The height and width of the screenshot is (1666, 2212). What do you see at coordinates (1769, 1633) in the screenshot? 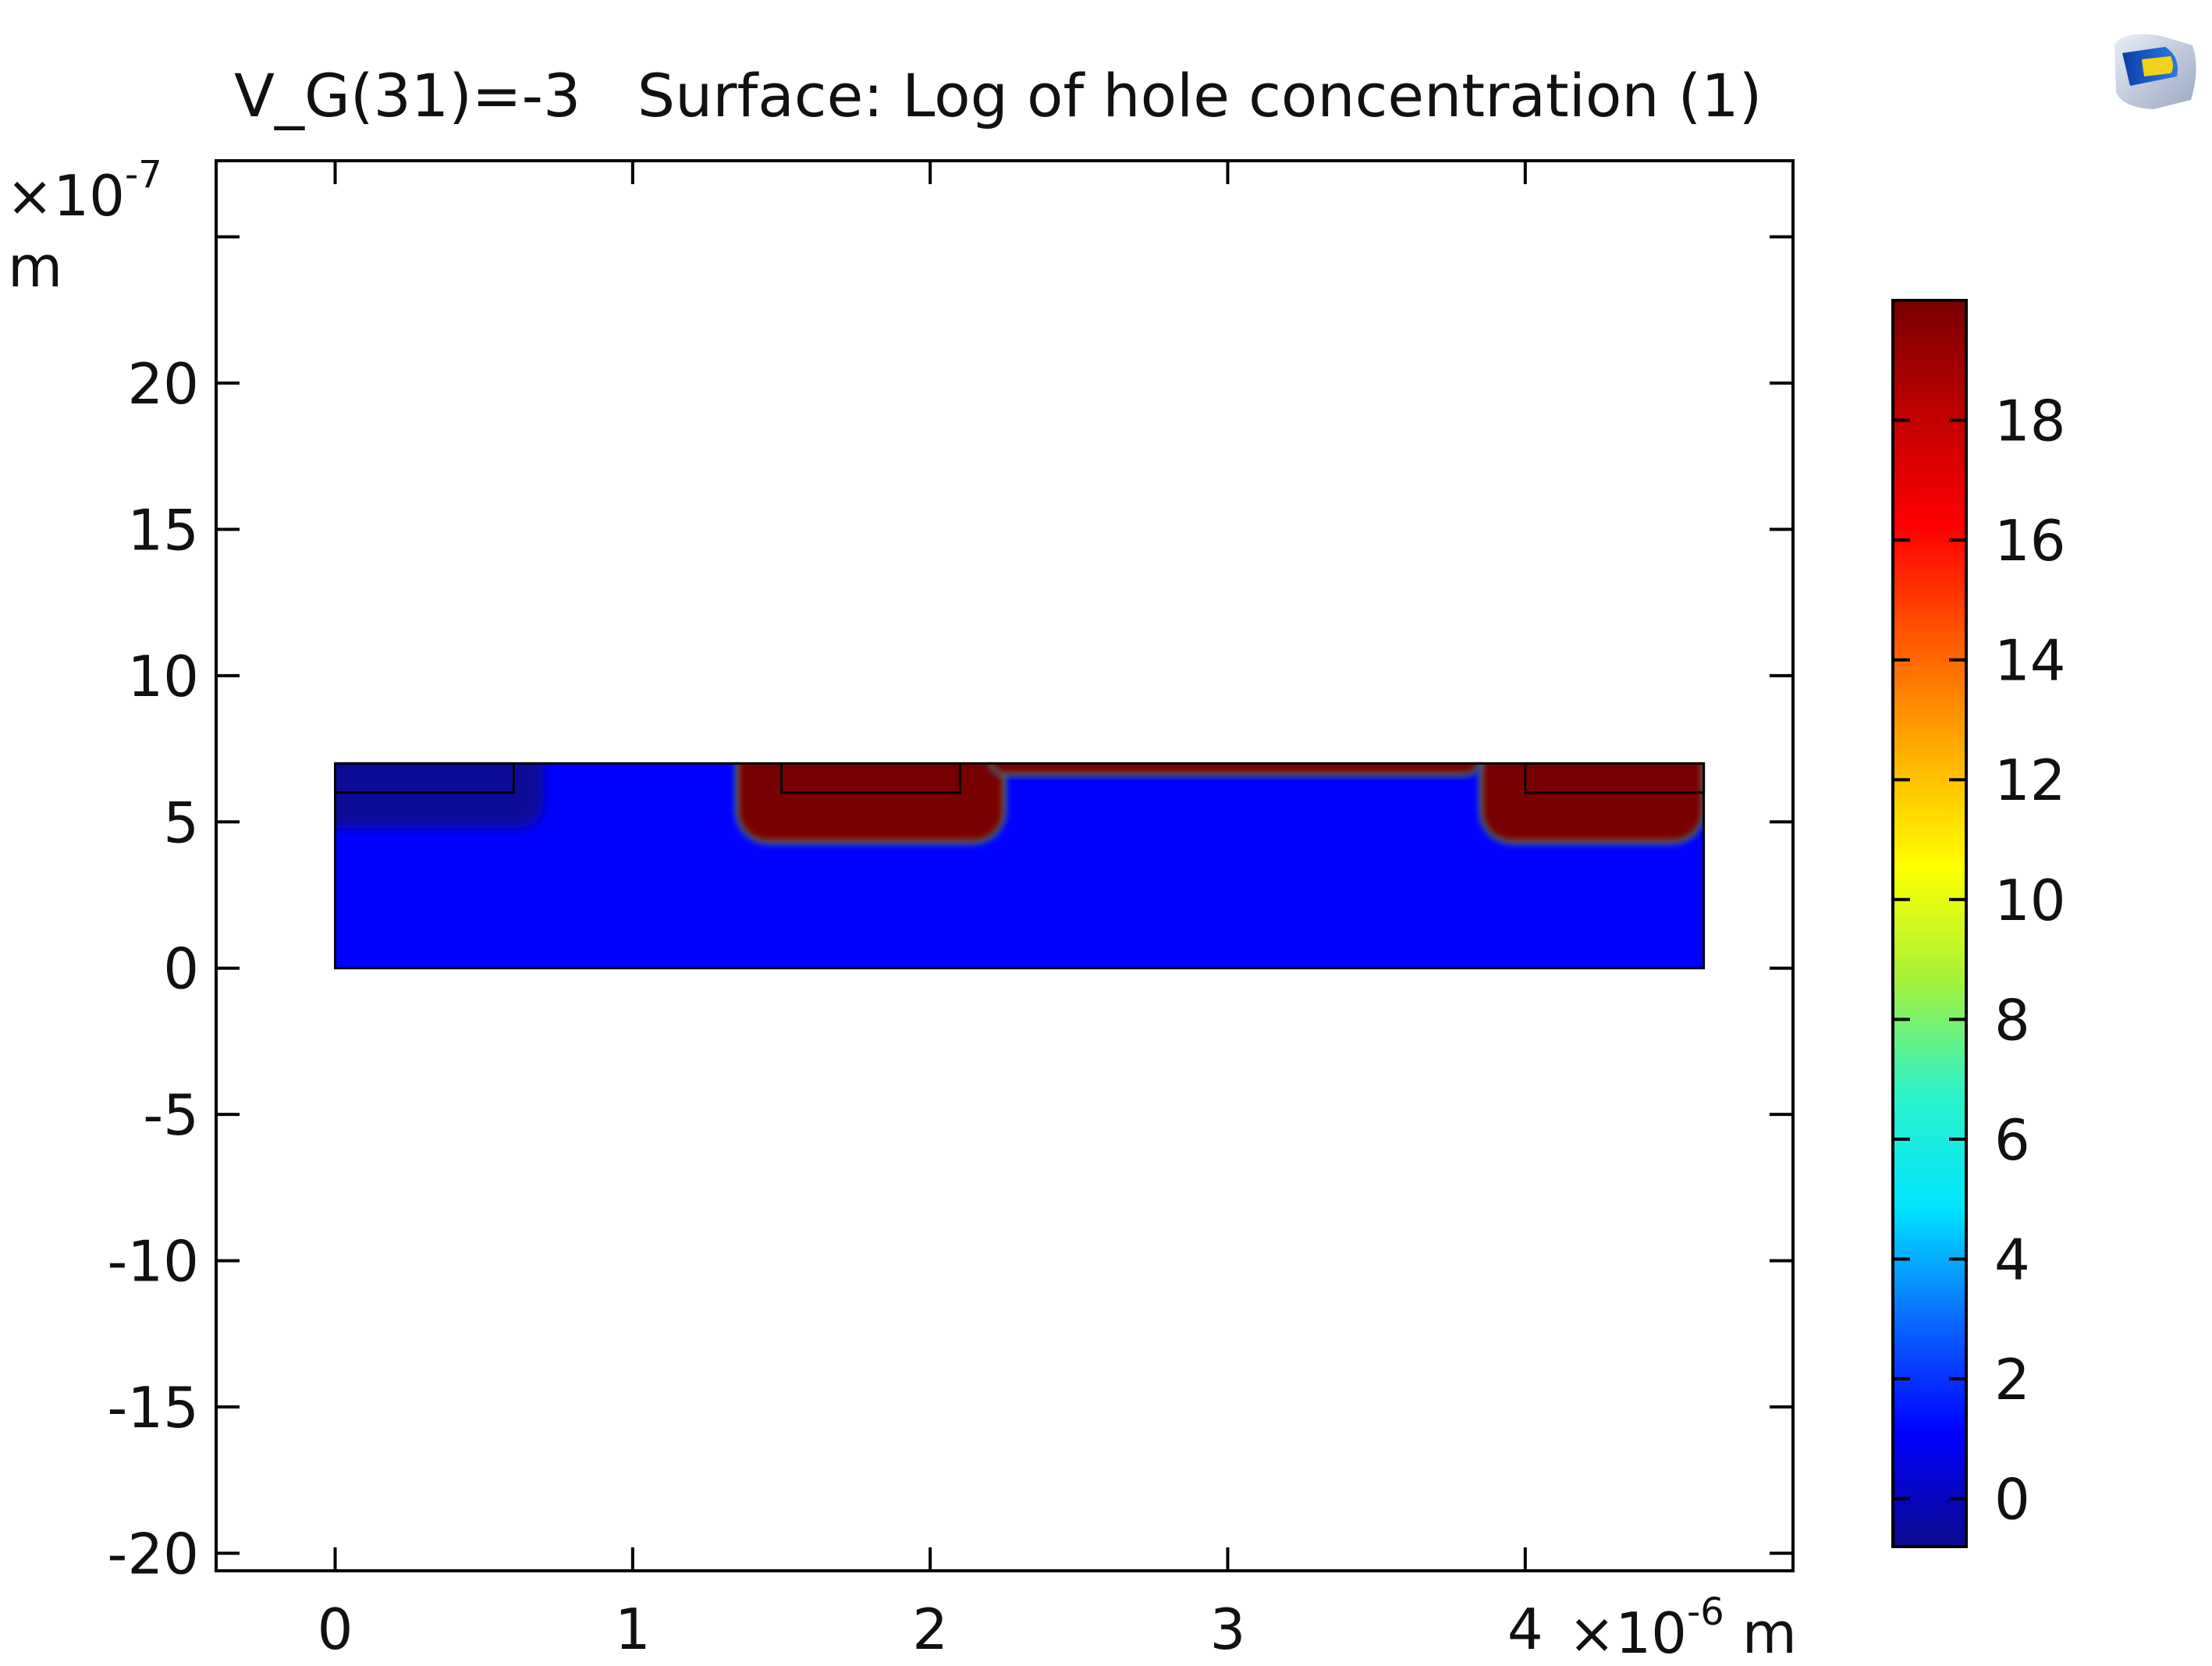
I see `x-axis-unit: m` at bounding box center [1769, 1633].